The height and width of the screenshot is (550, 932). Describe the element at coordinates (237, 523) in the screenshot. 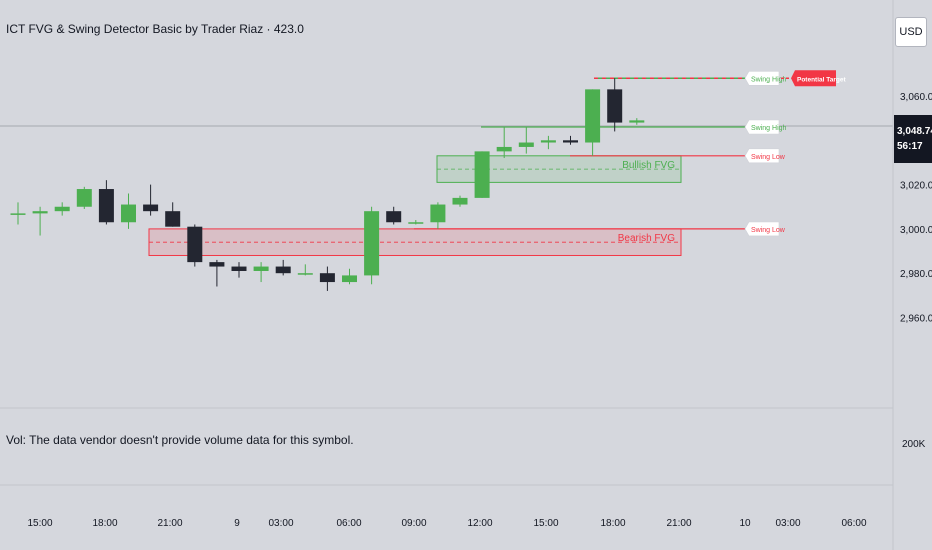

I see `time-tick-label: 9` at that location.